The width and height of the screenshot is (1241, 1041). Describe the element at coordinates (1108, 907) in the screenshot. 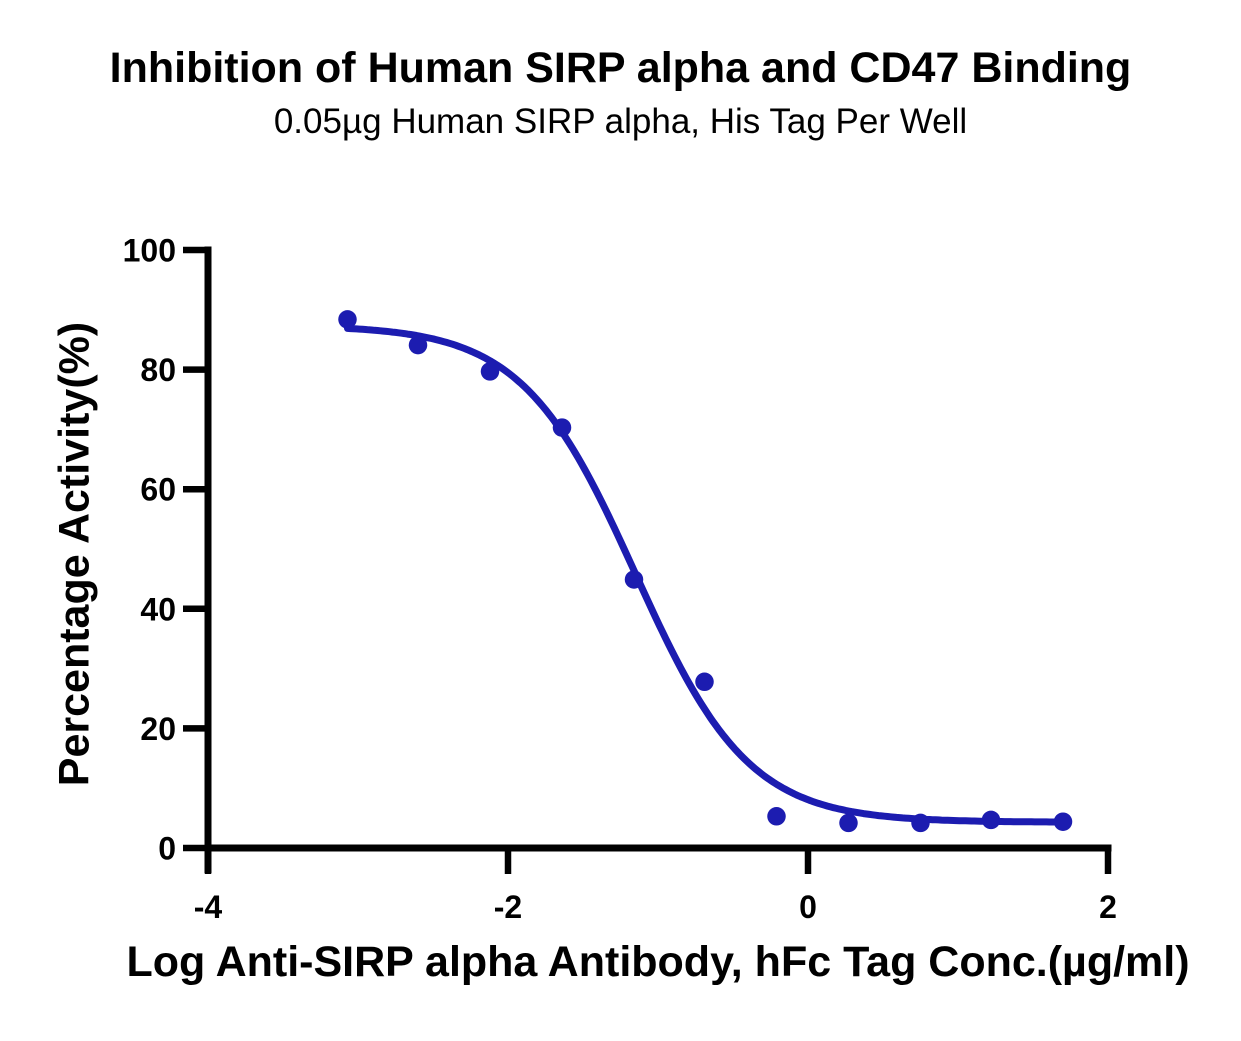

I see `x-tick-label: 2` at that location.